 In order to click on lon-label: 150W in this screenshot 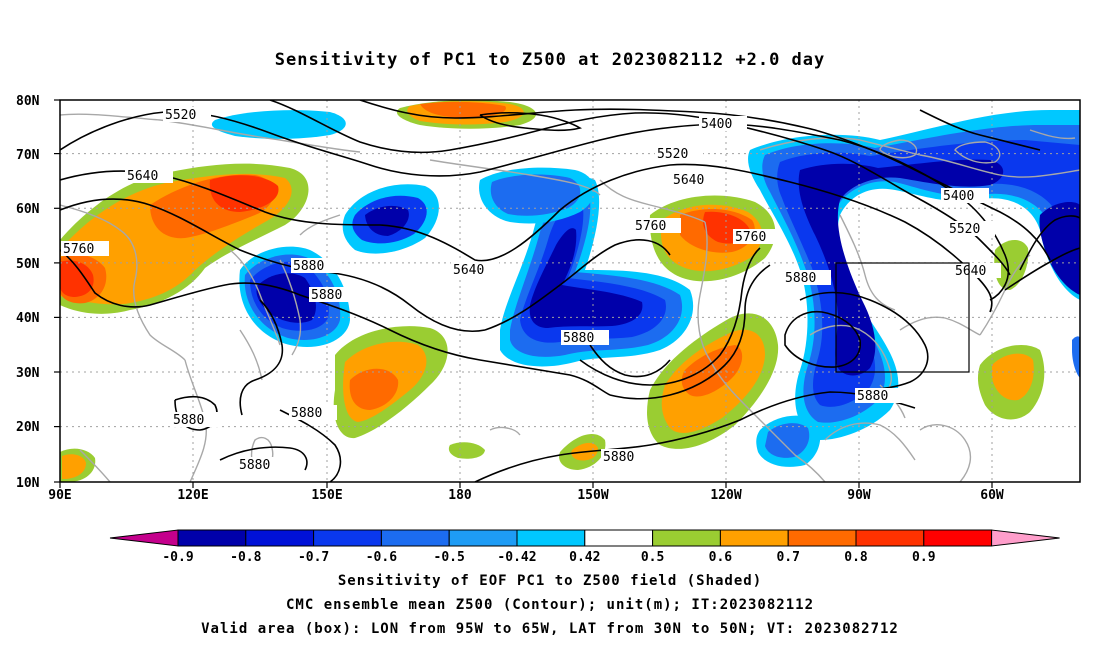, I will do `click(592, 495)`.